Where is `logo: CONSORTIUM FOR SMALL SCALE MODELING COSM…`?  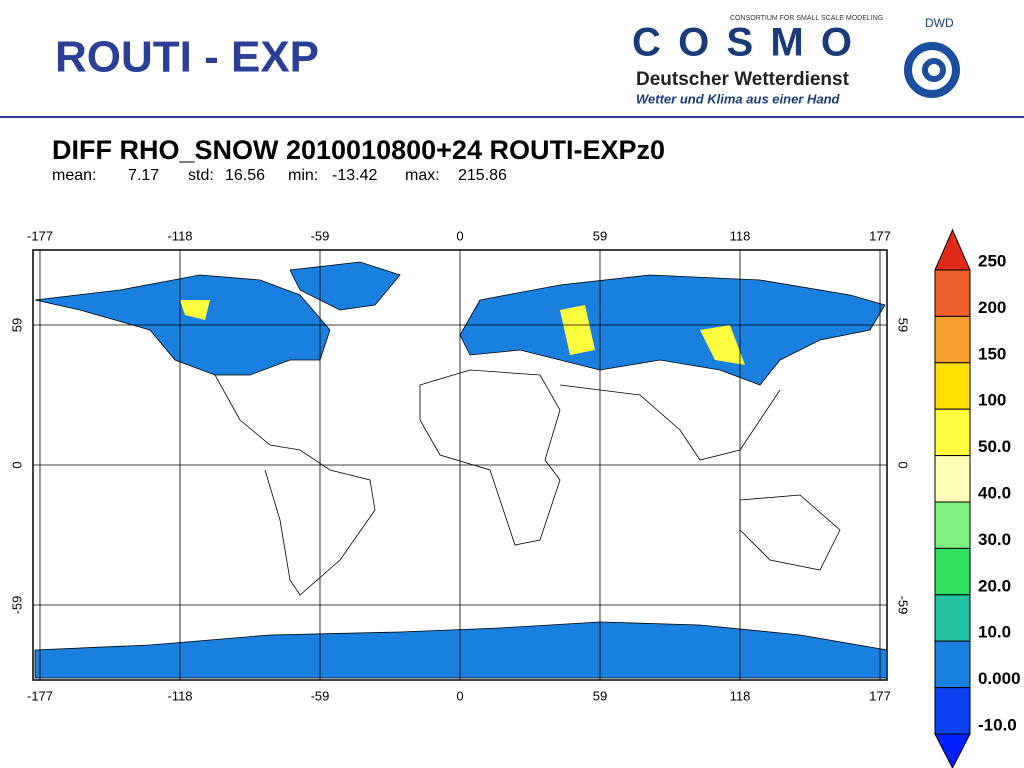
logo: CONSORTIUM FOR SMALL SCALE MODELING COSM… is located at coordinates (796, 60).